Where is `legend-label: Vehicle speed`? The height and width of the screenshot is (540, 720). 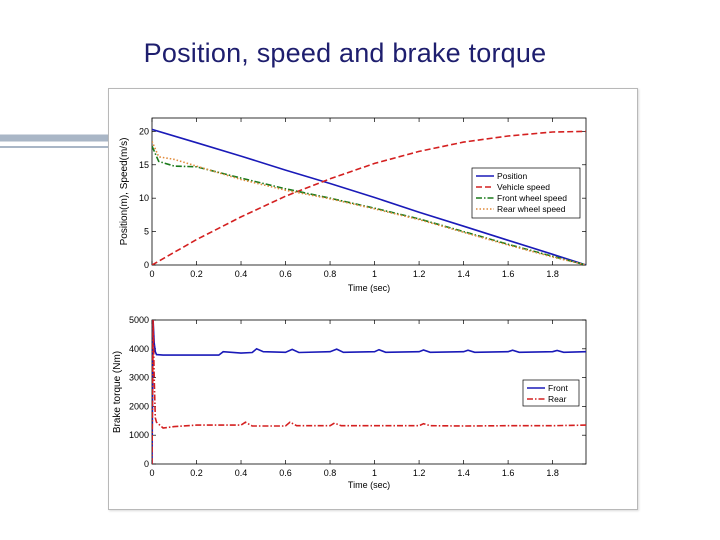 legend-label: Vehicle speed is located at coordinates (523, 187).